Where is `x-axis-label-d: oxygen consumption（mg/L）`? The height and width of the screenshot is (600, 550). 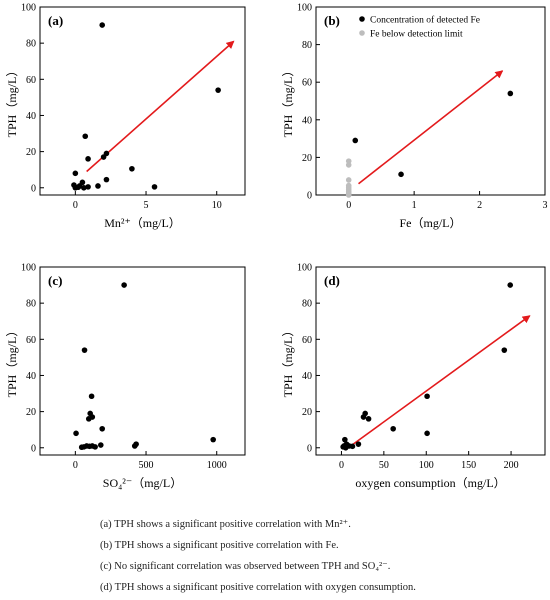
x-axis-label-d: oxygen consumption（mg/L） is located at coordinates (430, 483).